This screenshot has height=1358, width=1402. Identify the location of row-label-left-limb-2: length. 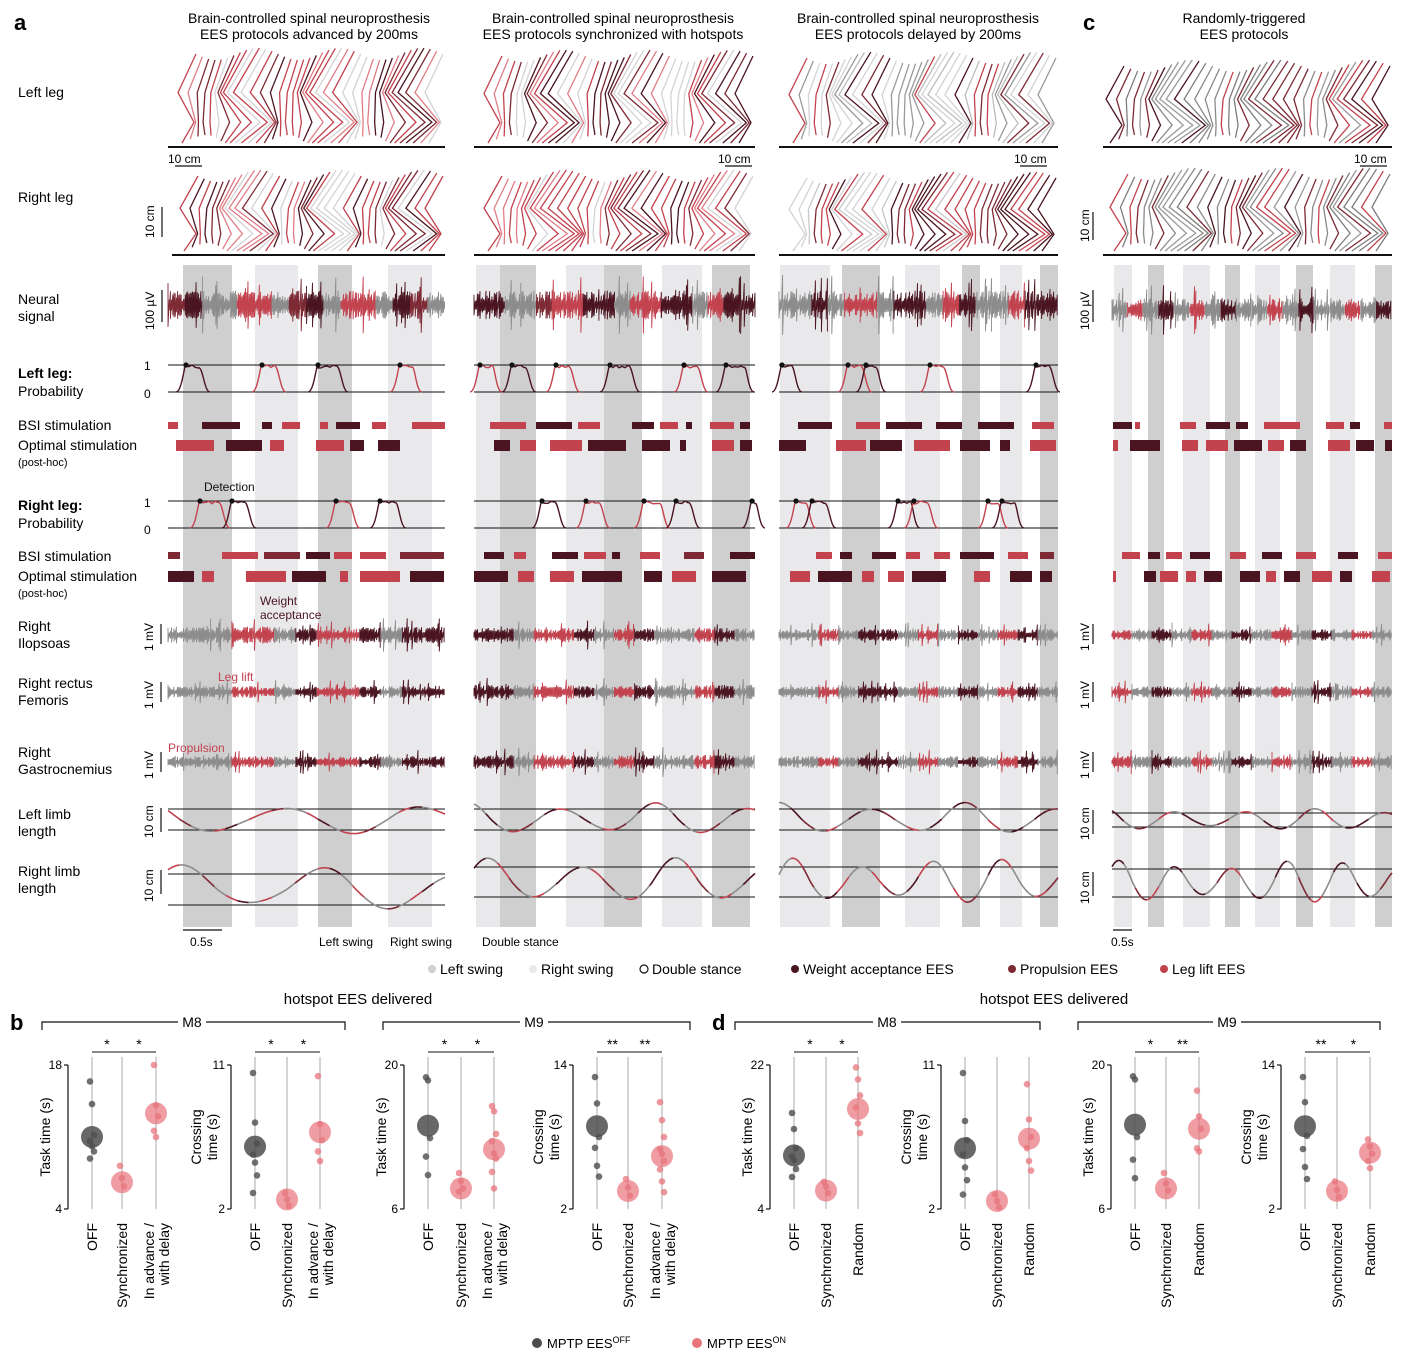
(37, 831).